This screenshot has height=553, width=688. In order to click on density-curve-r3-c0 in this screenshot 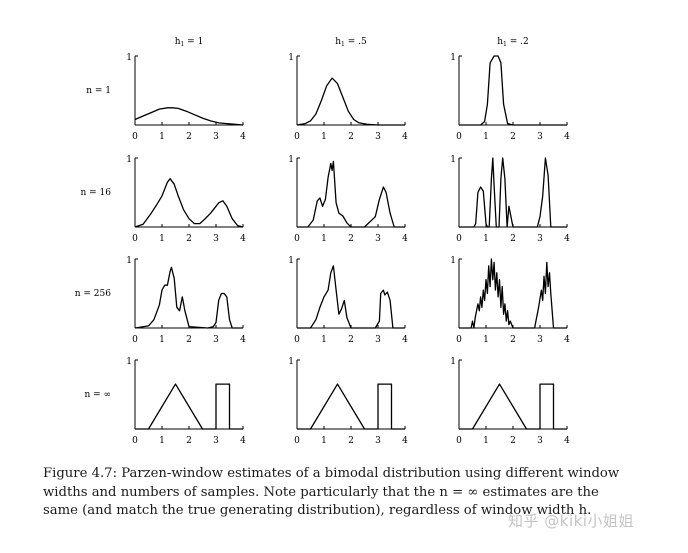, I will do `click(189, 406)`.